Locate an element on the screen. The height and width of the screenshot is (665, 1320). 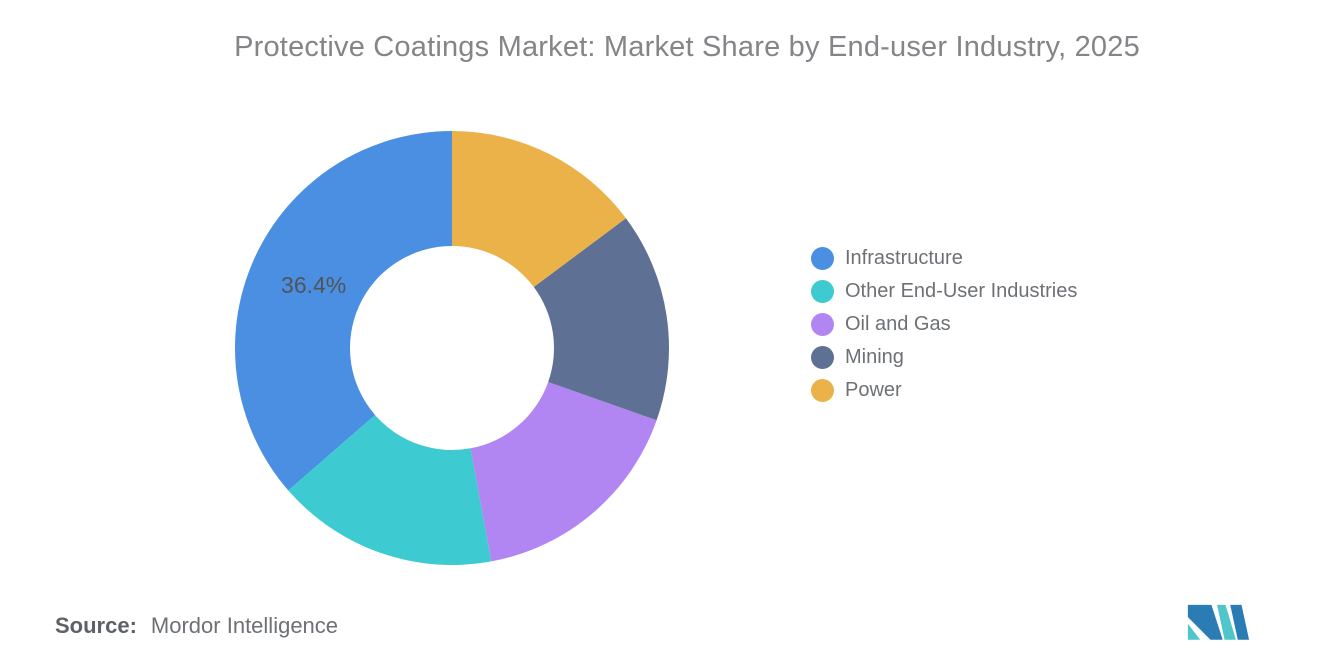
pie-slice-mining is located at coordinates (601, 319).